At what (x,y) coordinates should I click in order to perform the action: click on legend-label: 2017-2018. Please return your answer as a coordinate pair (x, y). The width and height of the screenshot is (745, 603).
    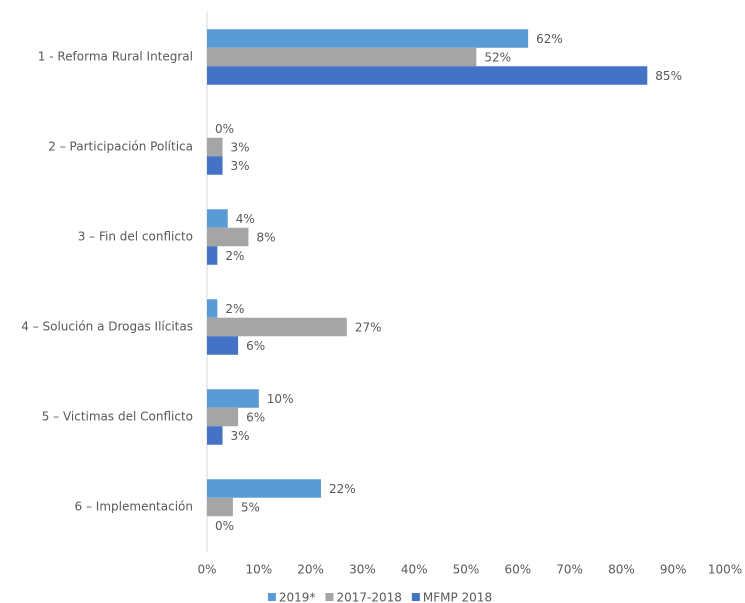
    Looking at the image, I should click on (368, 597).